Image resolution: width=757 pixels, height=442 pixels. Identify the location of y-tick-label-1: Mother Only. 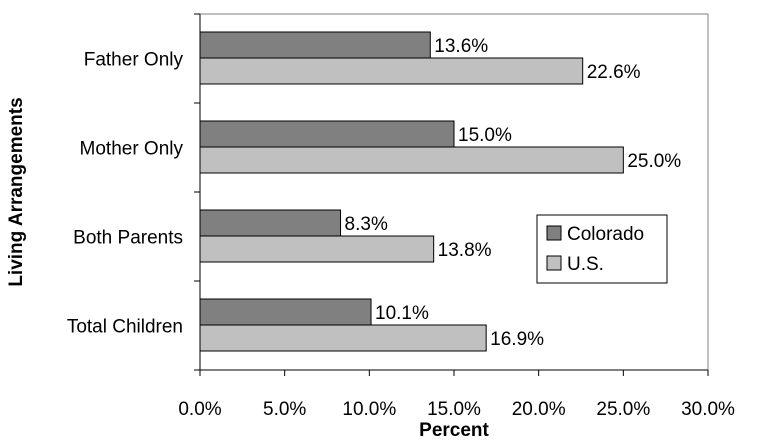
(132, 149).